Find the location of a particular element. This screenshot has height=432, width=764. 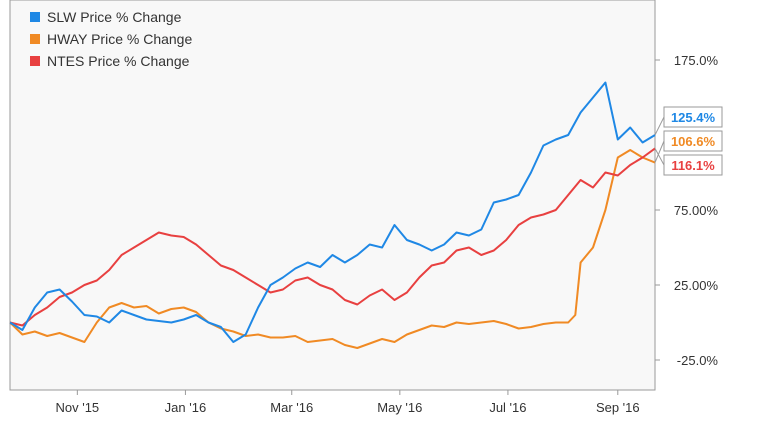

end-label-connector-slw is located at coordinates (659, 126).